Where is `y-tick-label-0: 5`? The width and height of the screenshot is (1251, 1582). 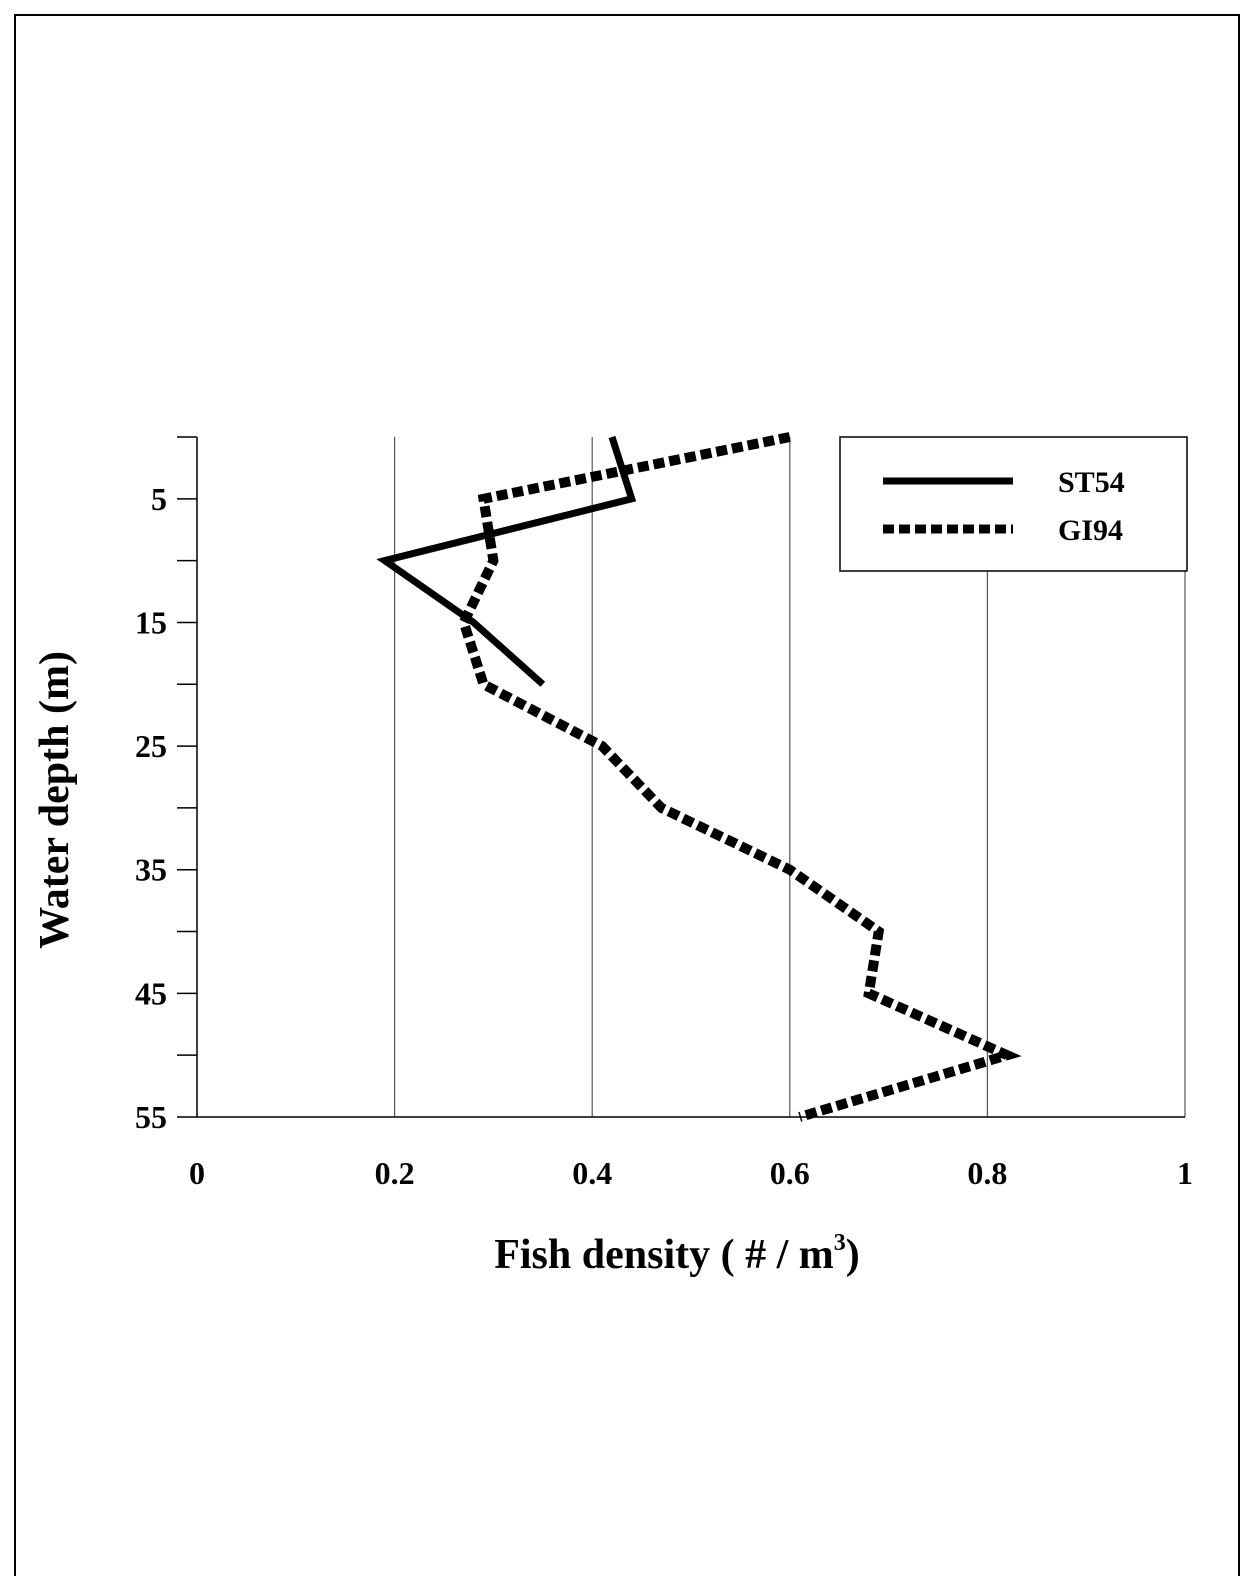 y-tick-label-0: 5 is located at coordinates (159, 499).